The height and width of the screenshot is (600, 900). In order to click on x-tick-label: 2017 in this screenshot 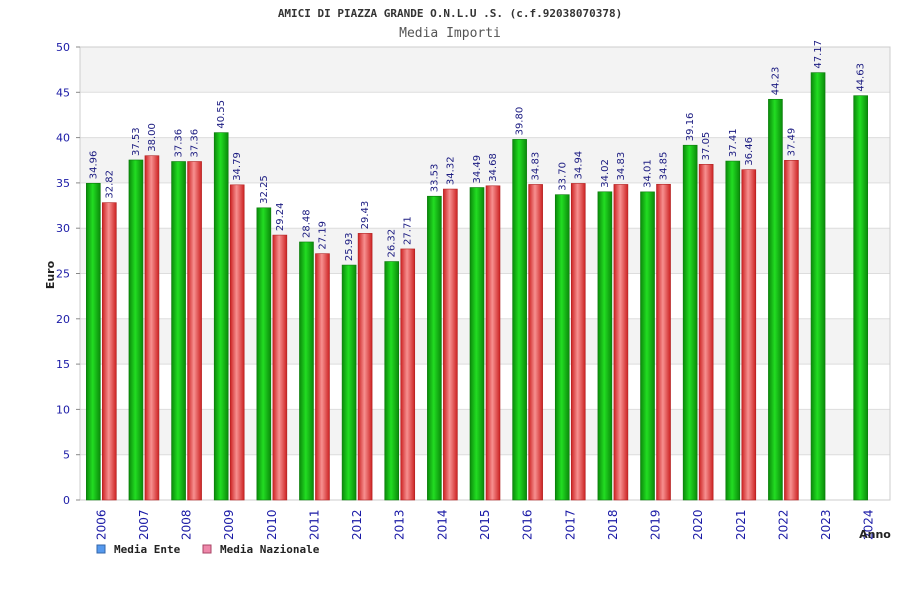, I will do `click(570, 524)`.